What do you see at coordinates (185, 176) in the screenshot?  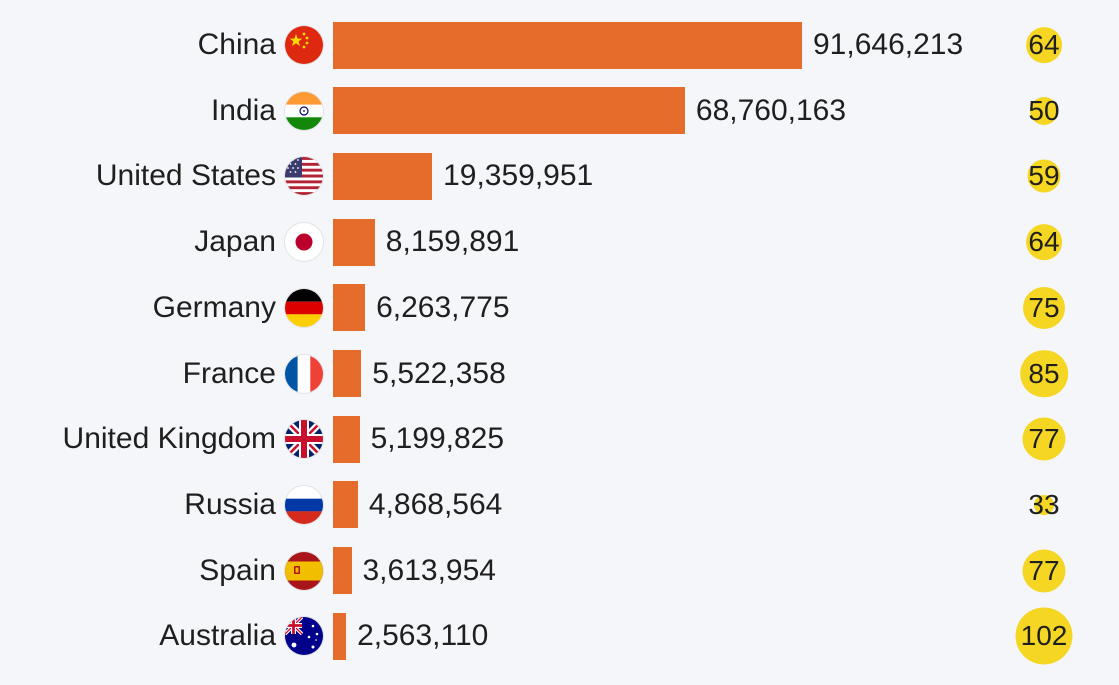 I see `category-label: United States` at bounding box center [185, 176].